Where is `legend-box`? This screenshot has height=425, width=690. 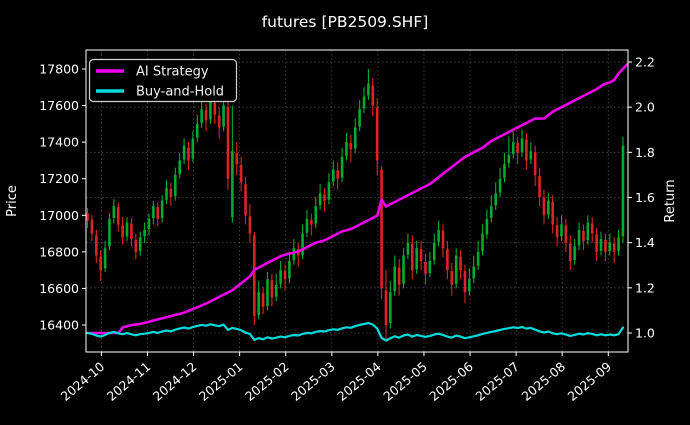
legend-box is located at coordinates (163, 80).